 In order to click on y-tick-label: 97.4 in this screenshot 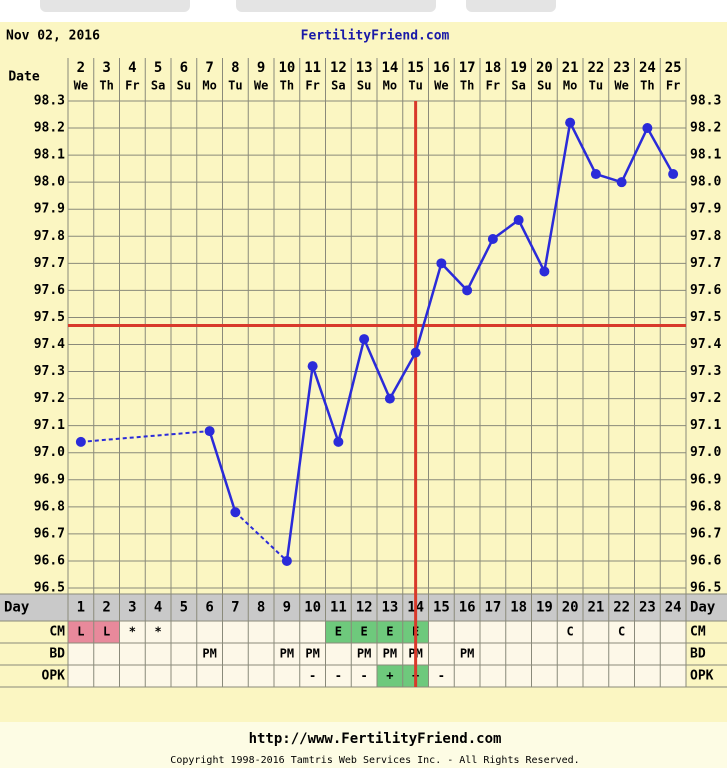, I will do `click(49, 344)`.